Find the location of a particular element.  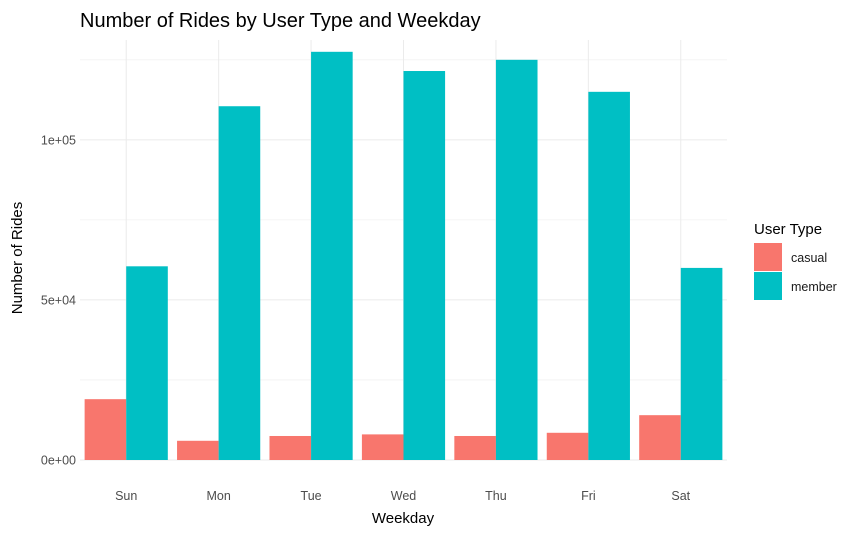

x-tick-label: Wed is located at coordinates (404, 496).